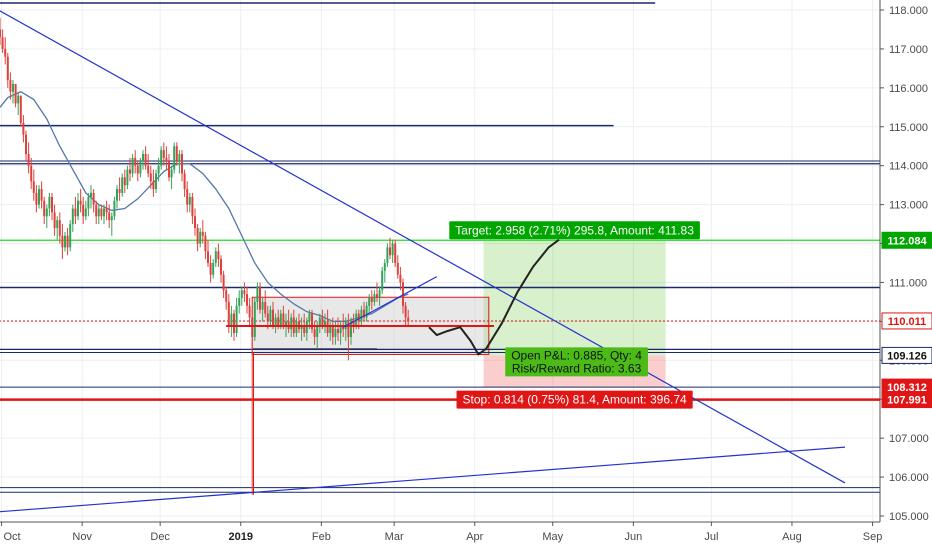  I want to click on price-badge-bg, so click(906, 355).